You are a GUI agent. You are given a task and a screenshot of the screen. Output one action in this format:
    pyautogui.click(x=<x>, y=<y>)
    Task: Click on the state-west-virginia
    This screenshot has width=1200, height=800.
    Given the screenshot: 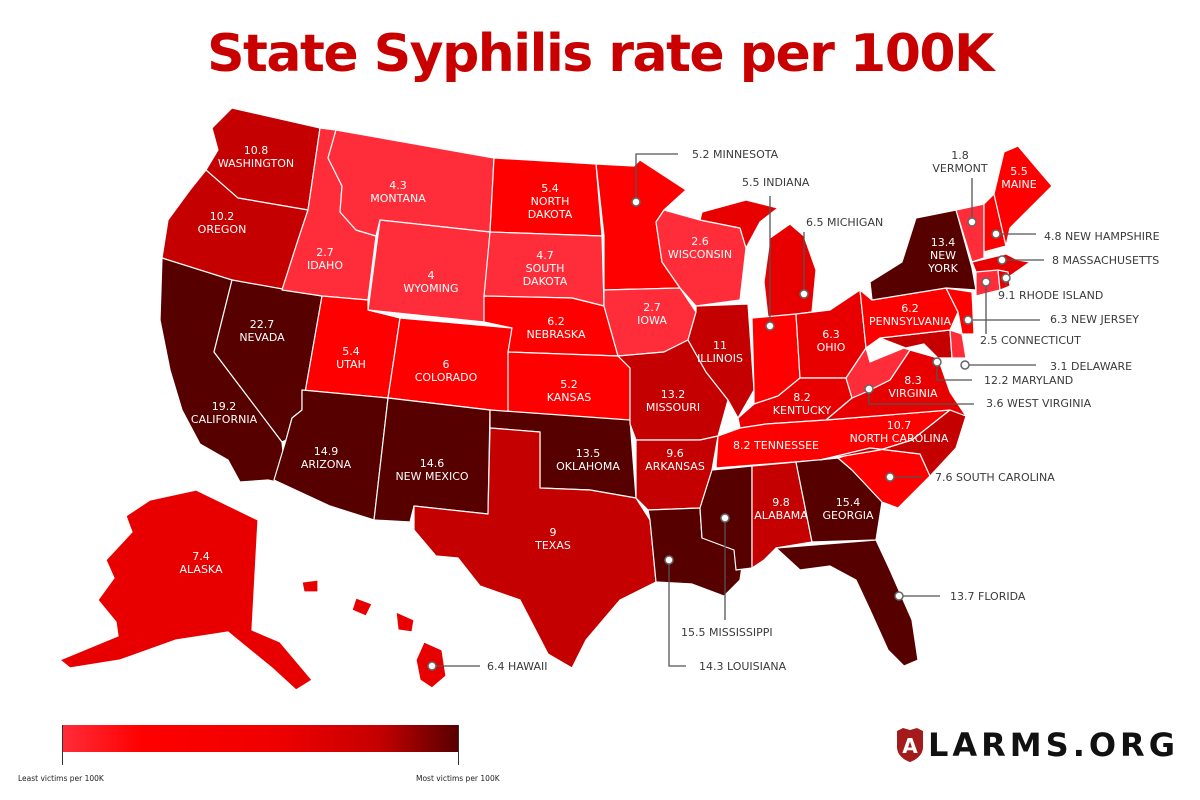 What is the action you would take?
    pyautogui.click(x=878, y=373)
    